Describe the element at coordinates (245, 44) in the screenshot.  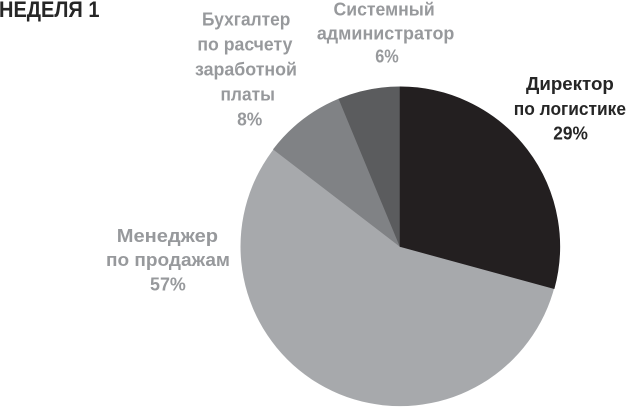
I see `svg-text: по расчету` at that location.